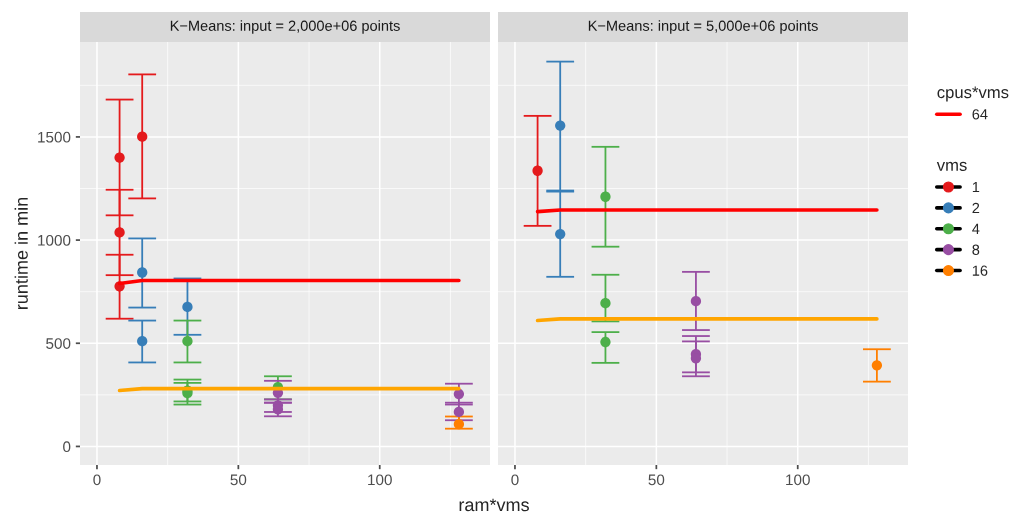  Describe the element at coordinates (494, 505) in the screenshot. I see `x-axis-title: ram*vms` at that location.